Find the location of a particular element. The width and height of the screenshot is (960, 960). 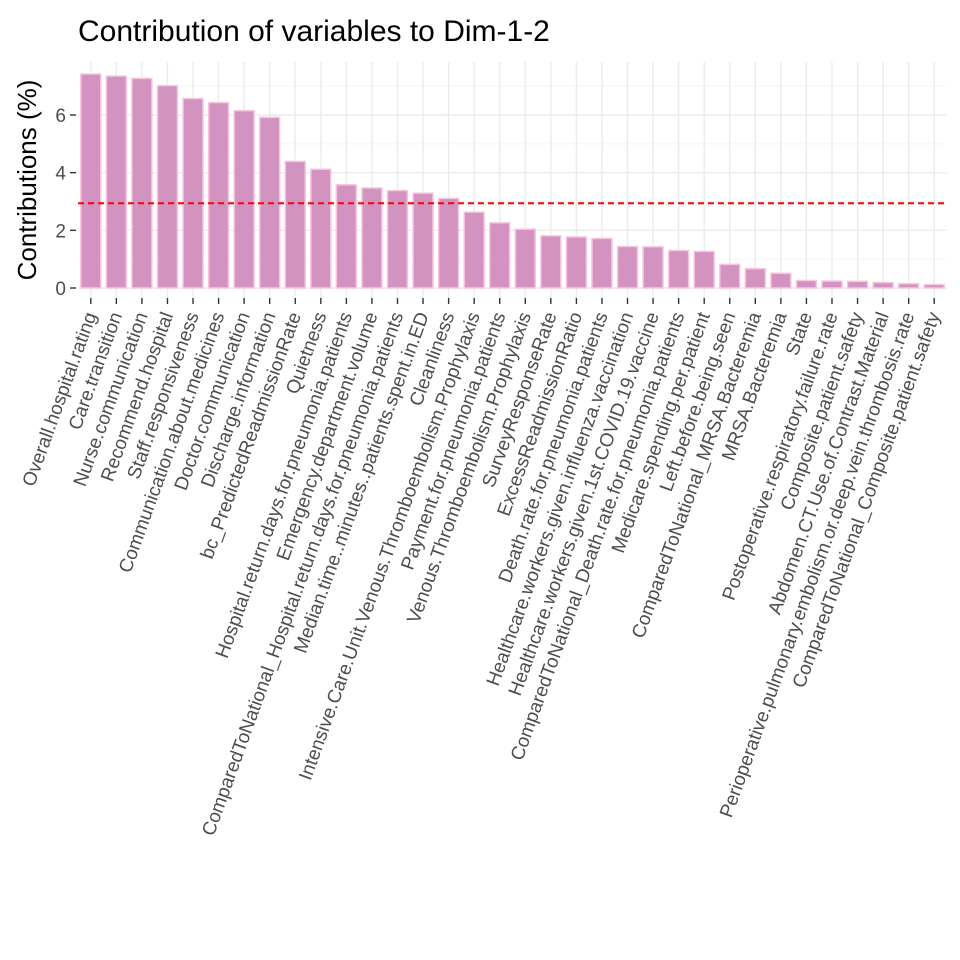

y-tick-label: 4 is located at coordinates (60, 174).